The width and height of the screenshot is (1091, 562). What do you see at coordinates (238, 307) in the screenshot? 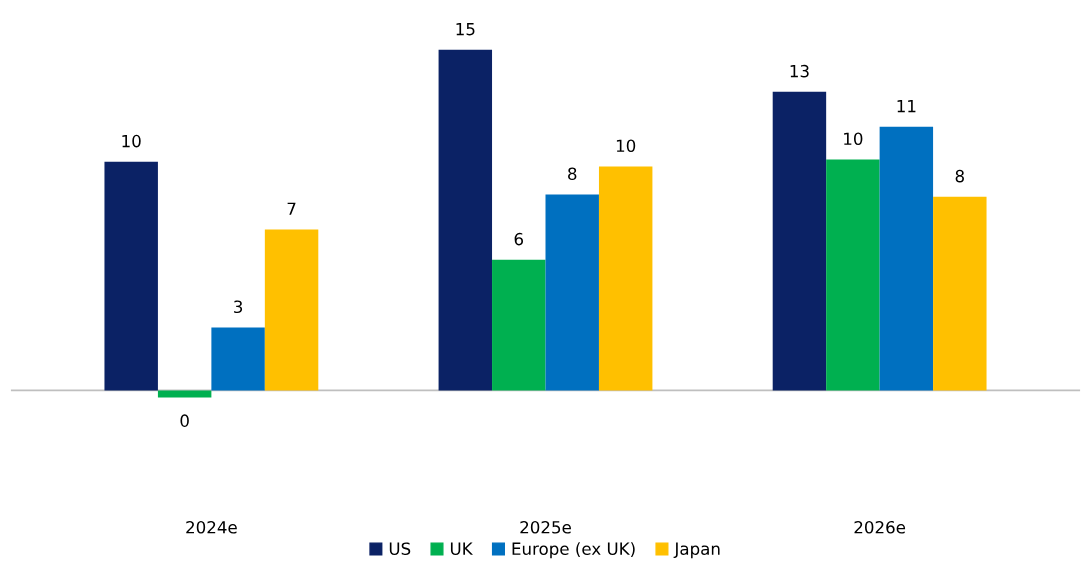
I see `data-label: 3` at bounding box center [238, 307].